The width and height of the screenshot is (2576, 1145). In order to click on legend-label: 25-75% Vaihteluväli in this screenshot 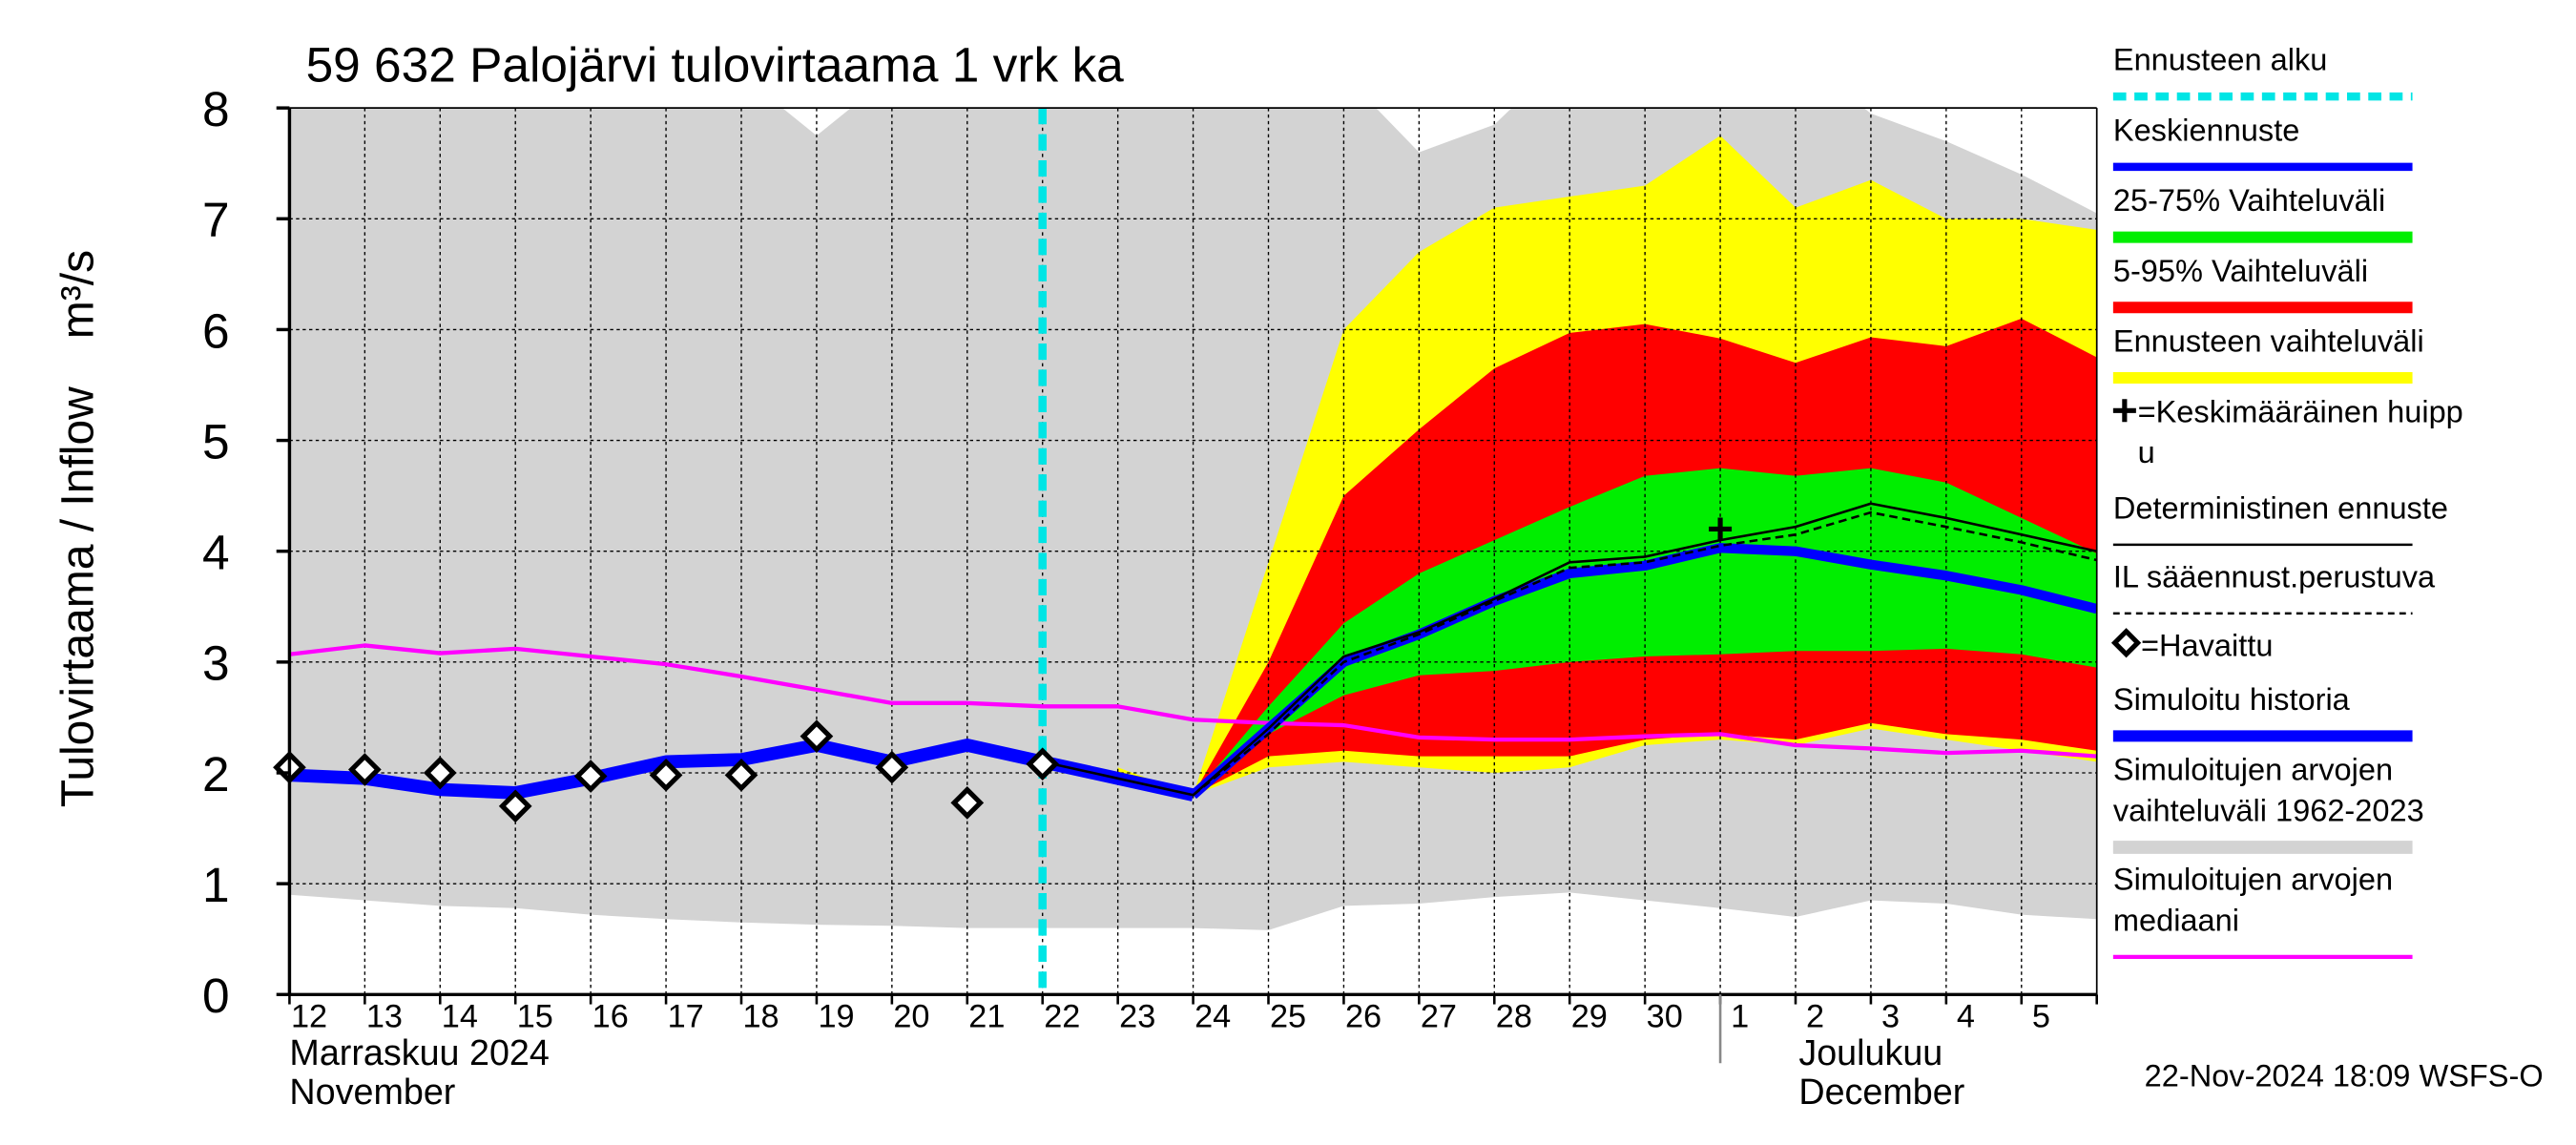, I will do `click(2249, 200)`.